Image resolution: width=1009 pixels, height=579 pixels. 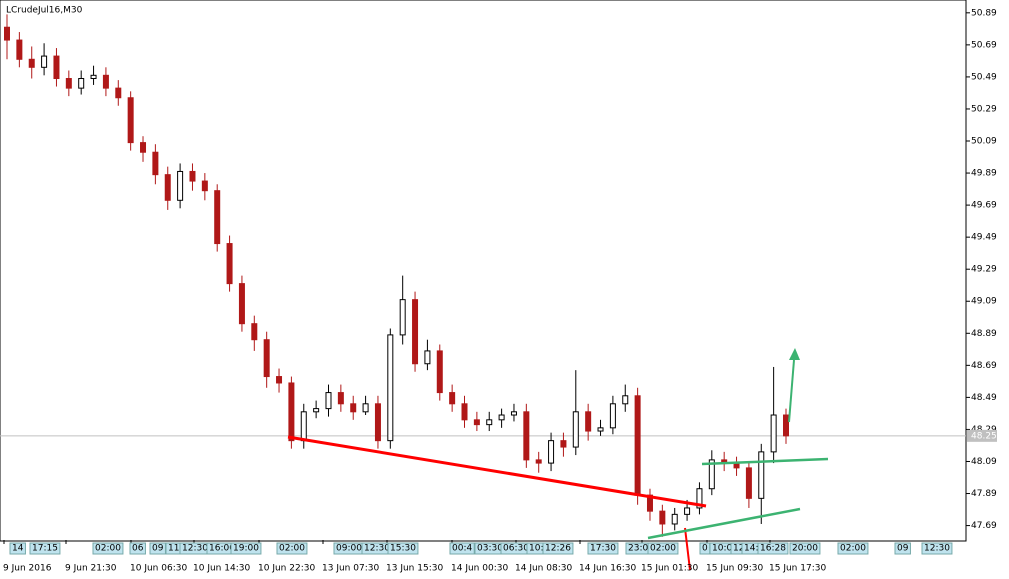 I want to click on event-label: 12:30, so click(x=377, y=549).